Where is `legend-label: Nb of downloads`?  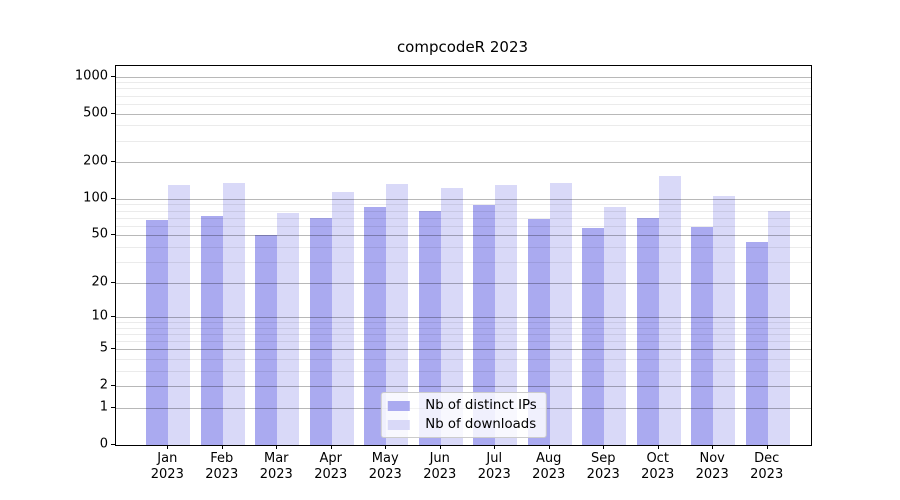
legend-label: Nb of downloads is located at coordinates (481, 424).